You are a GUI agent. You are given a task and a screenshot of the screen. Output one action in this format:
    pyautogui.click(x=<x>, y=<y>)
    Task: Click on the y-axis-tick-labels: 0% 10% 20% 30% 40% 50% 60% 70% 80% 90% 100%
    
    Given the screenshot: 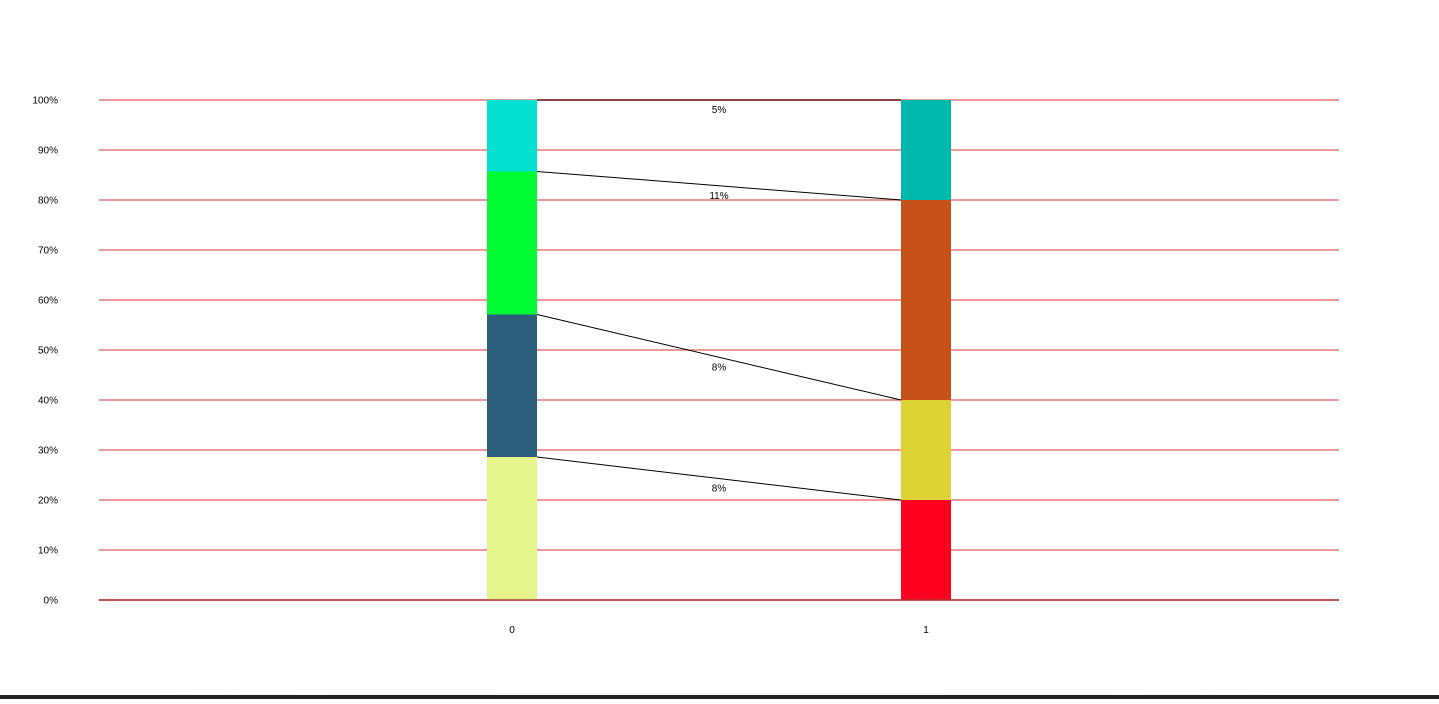 What is the action you would take?
    pyautogui.click(x=45, y=351)
    